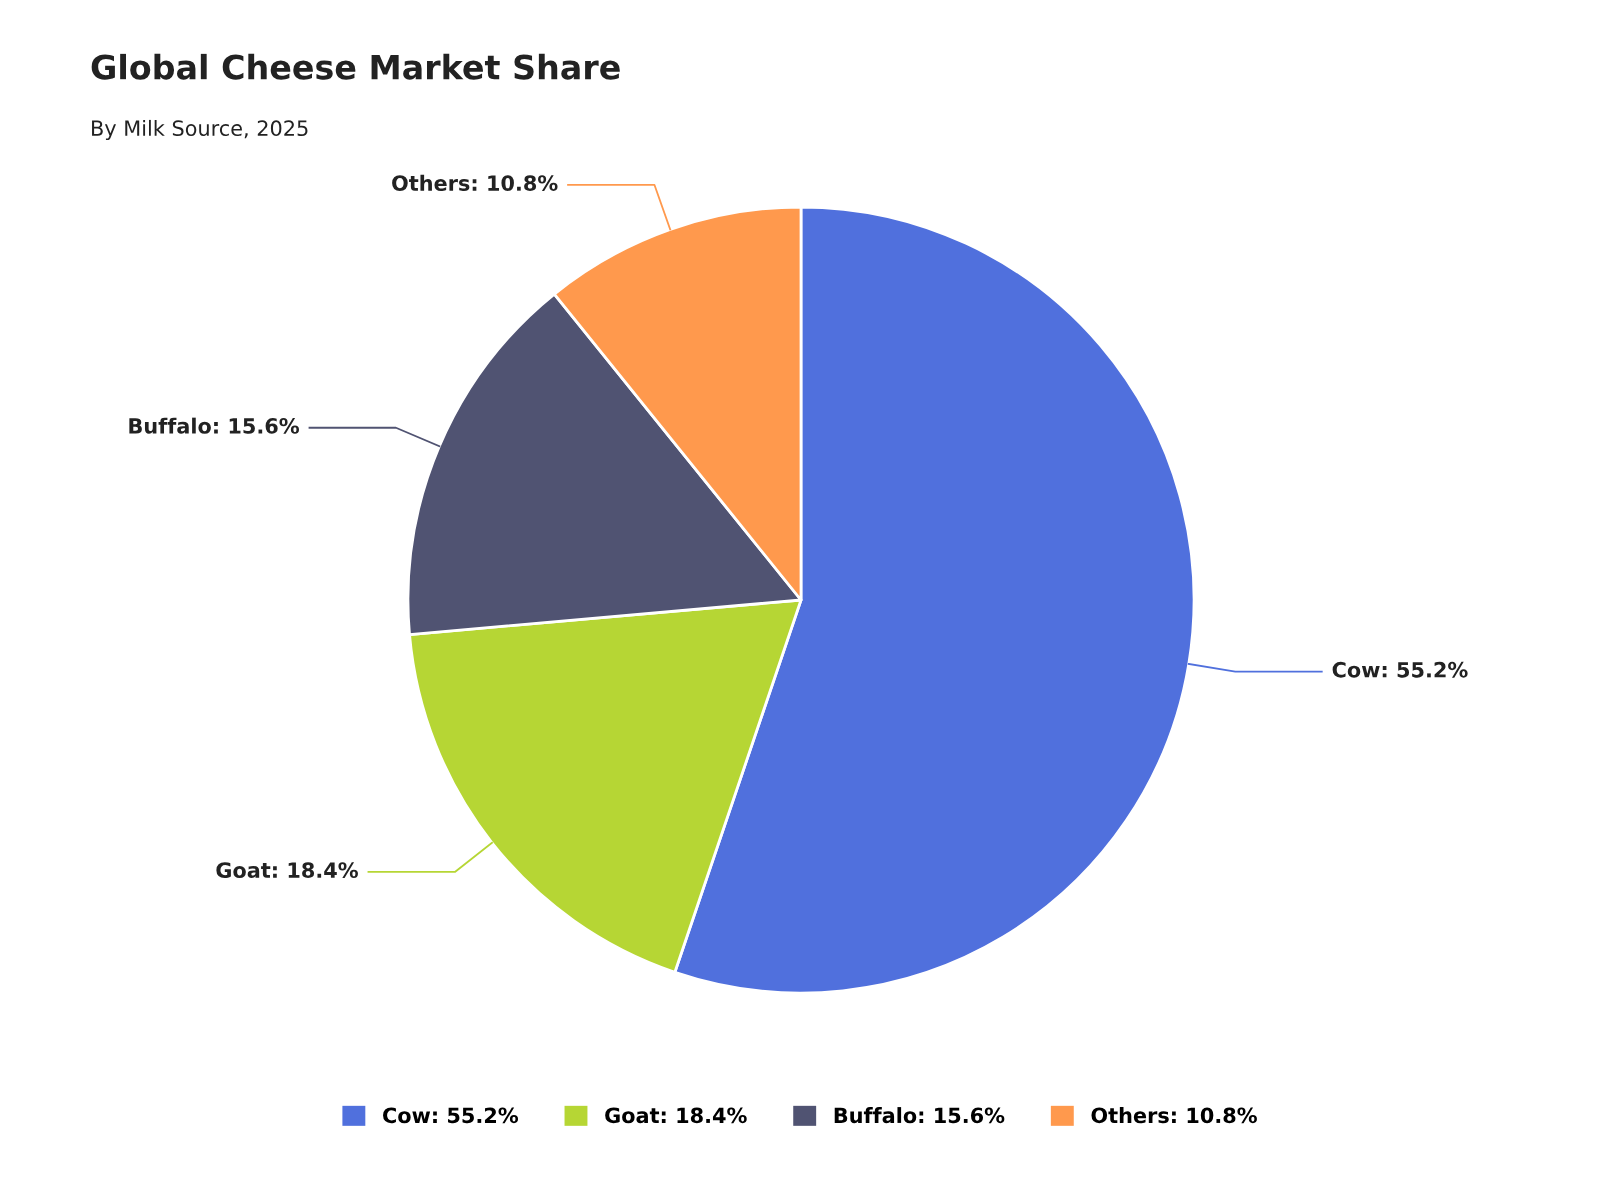 The width and height of the screenshot is (1600, 1200). I want to click on chart-subtitle: By Milk Source, 2025, so click(200, 130).